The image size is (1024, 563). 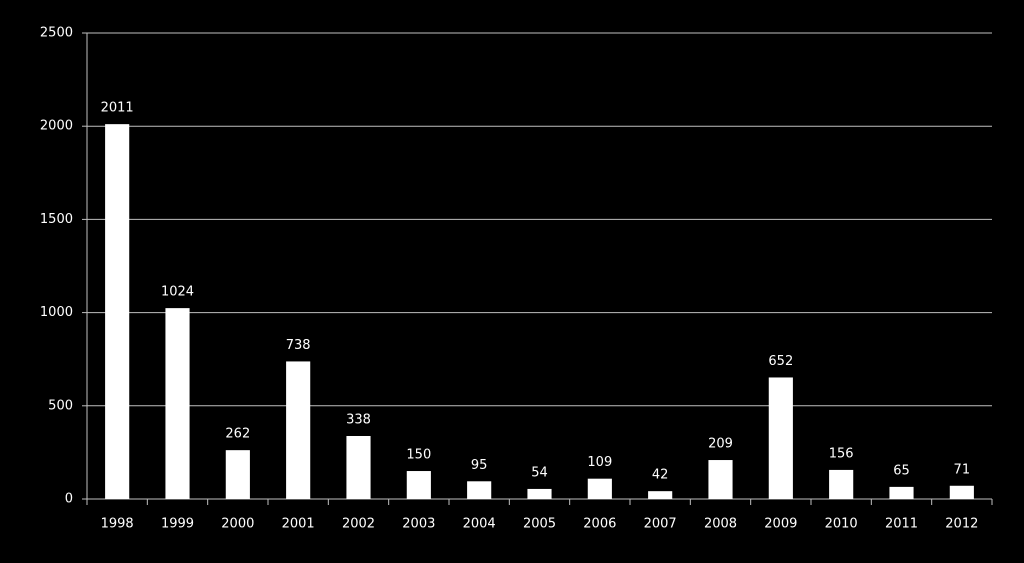 What do you see at coordinates (177, 292) in the screenshot?
I see `data-label: 1024` at bounding box center [177, 292].